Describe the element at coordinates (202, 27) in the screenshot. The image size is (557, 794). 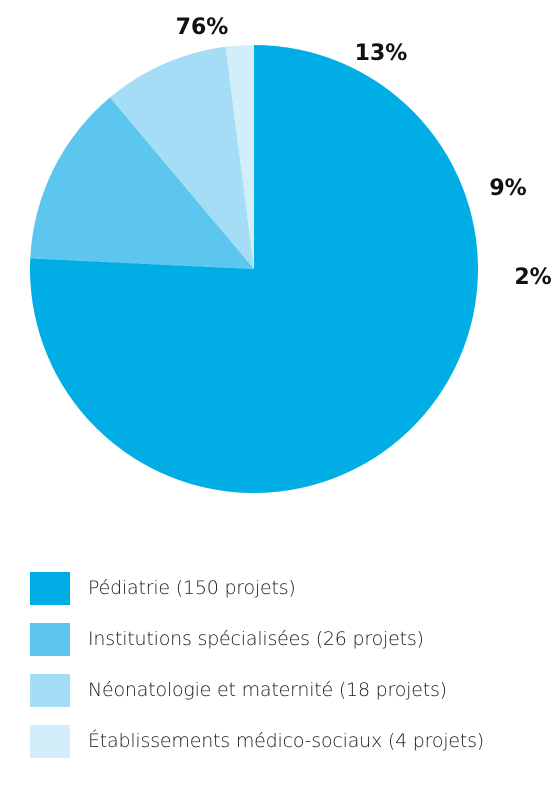
I see `pie-percent-label-0: 76%` at that location.